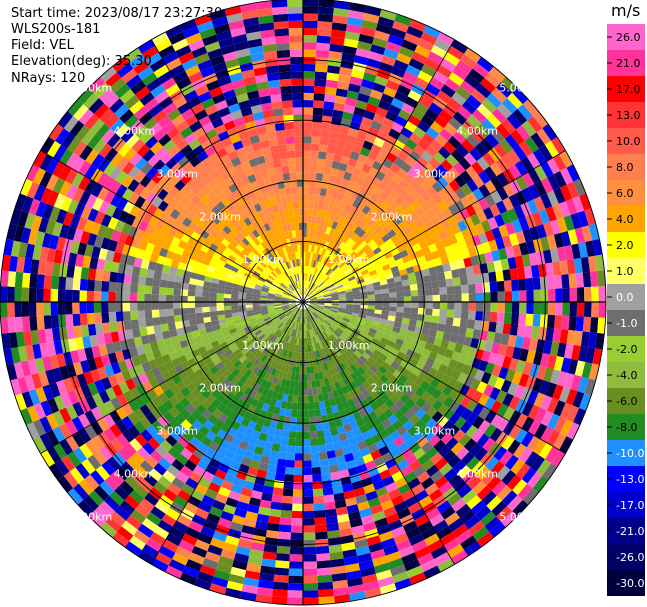 This screenshot has width=647, height=607. Describe the element at coordinates (628, 115) in the screenshot. I see `colorbar-tick-label: 13.0` at that location.